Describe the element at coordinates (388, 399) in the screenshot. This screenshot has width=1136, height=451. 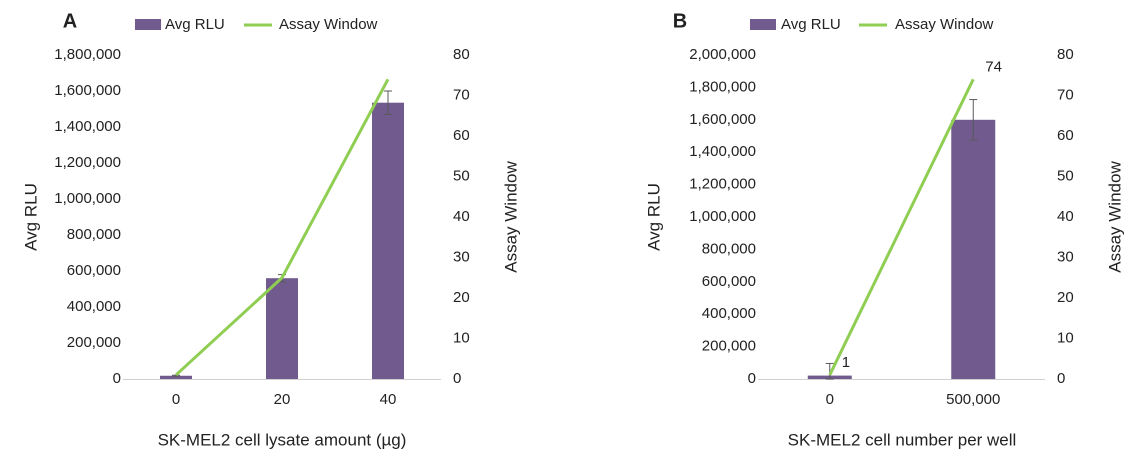
I see `x-tick-label: 40` at that location.